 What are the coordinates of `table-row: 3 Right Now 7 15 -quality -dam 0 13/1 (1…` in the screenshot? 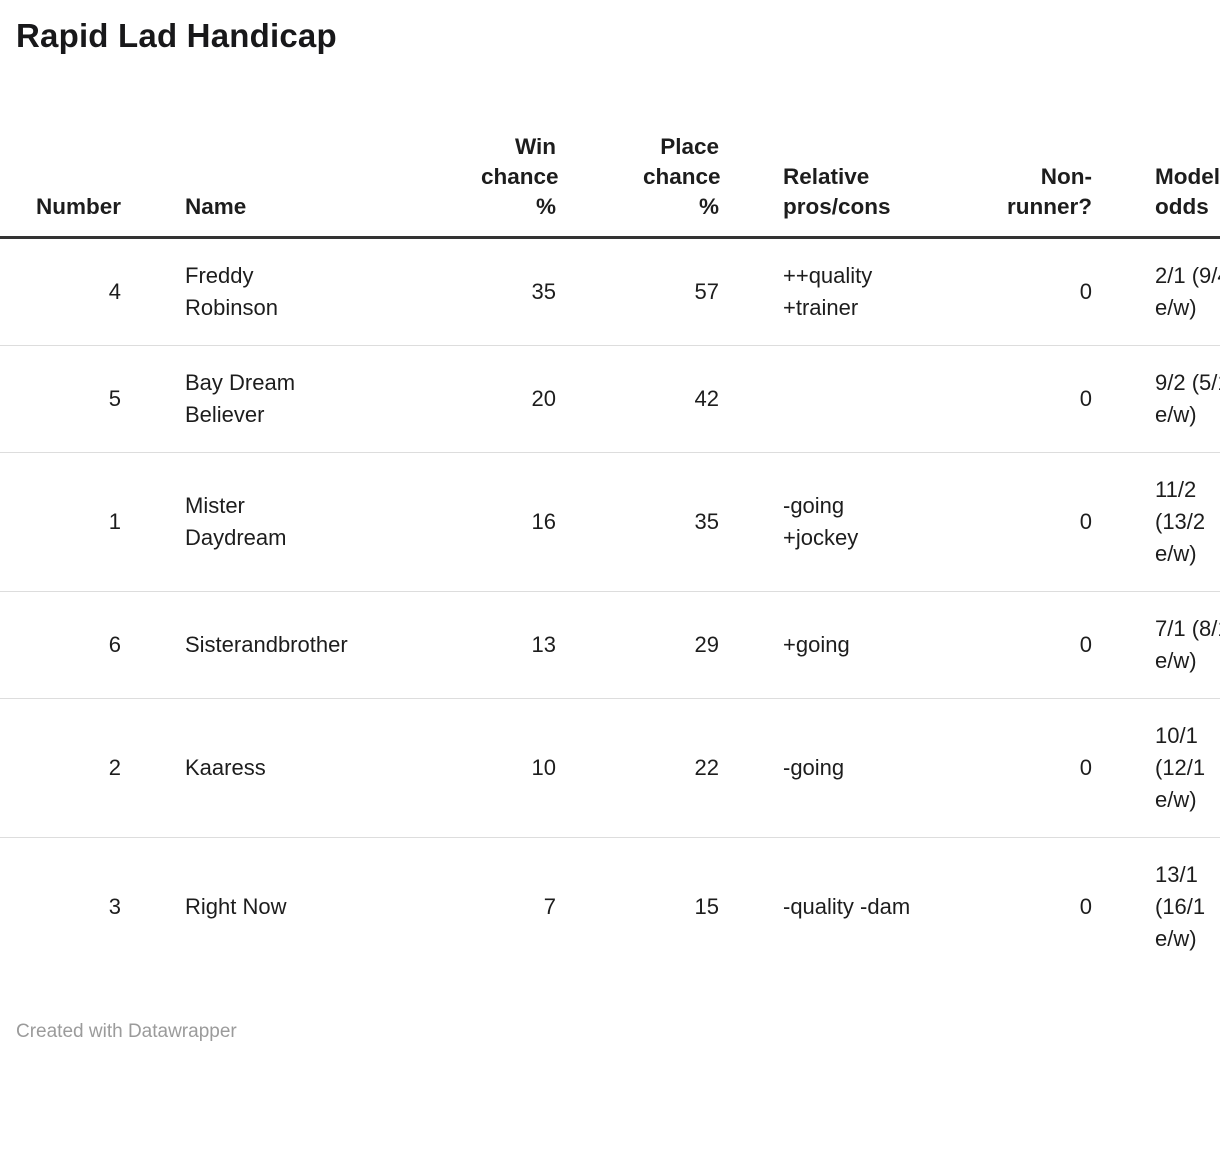 It's located at (610, 907).